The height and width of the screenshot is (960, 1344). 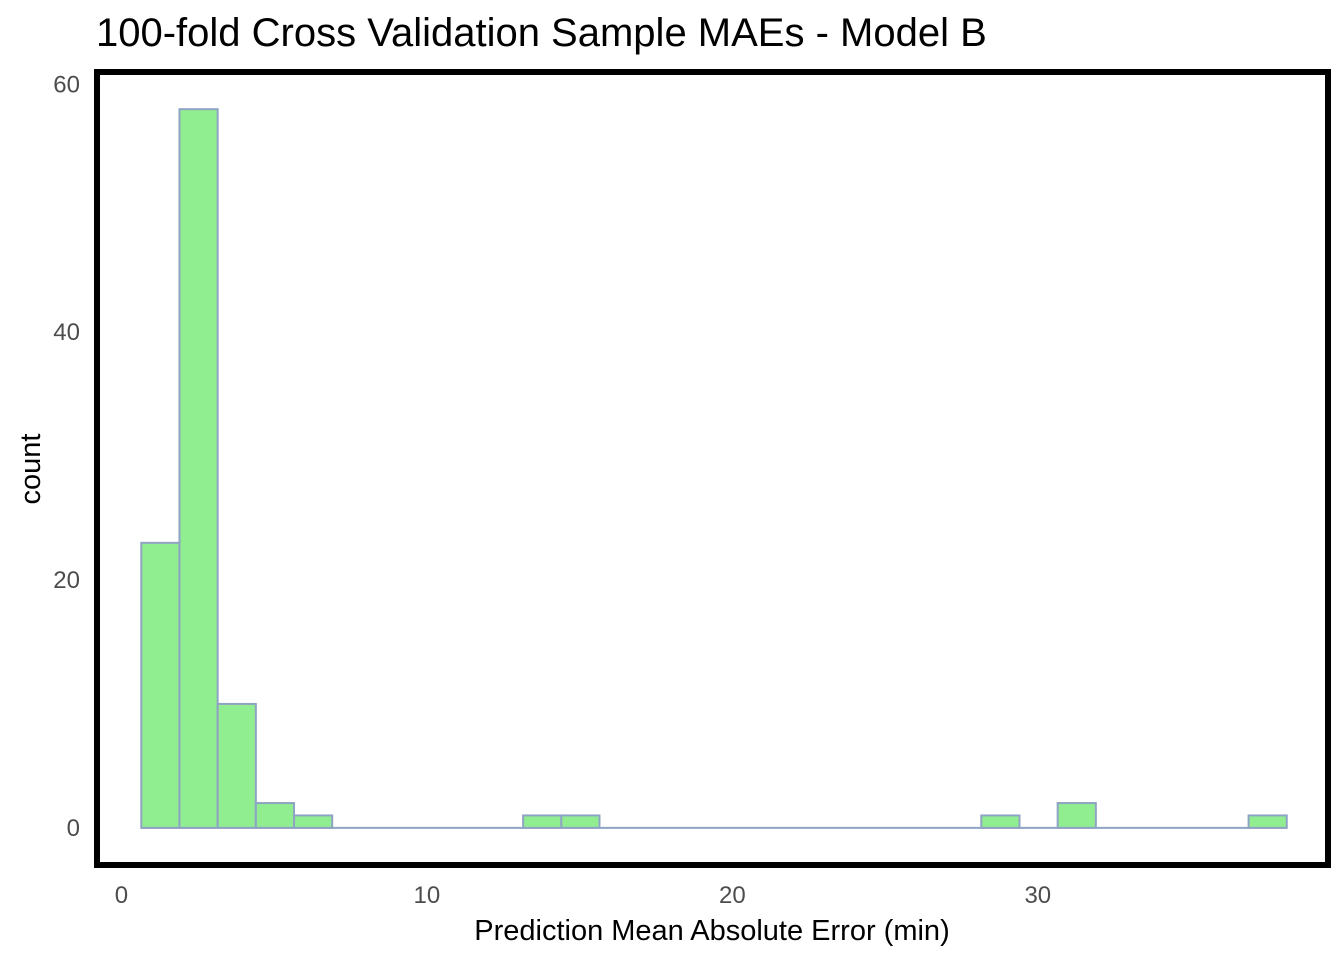 What do you see at coordinates (583, 895) in the screenshot?
I see `x-axis-ticks: 0 10 20 30` at bounding box center [583, 895].